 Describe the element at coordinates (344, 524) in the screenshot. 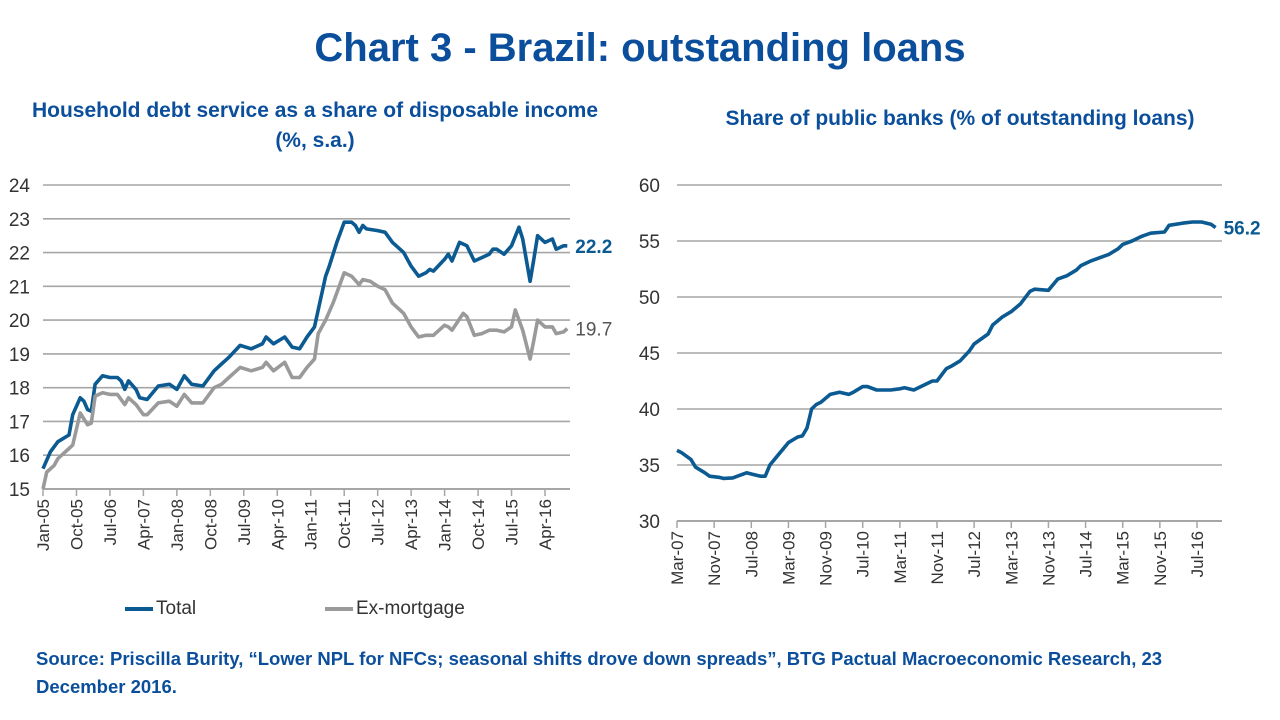

I see `x-tick-label: Oct-11` at that location.